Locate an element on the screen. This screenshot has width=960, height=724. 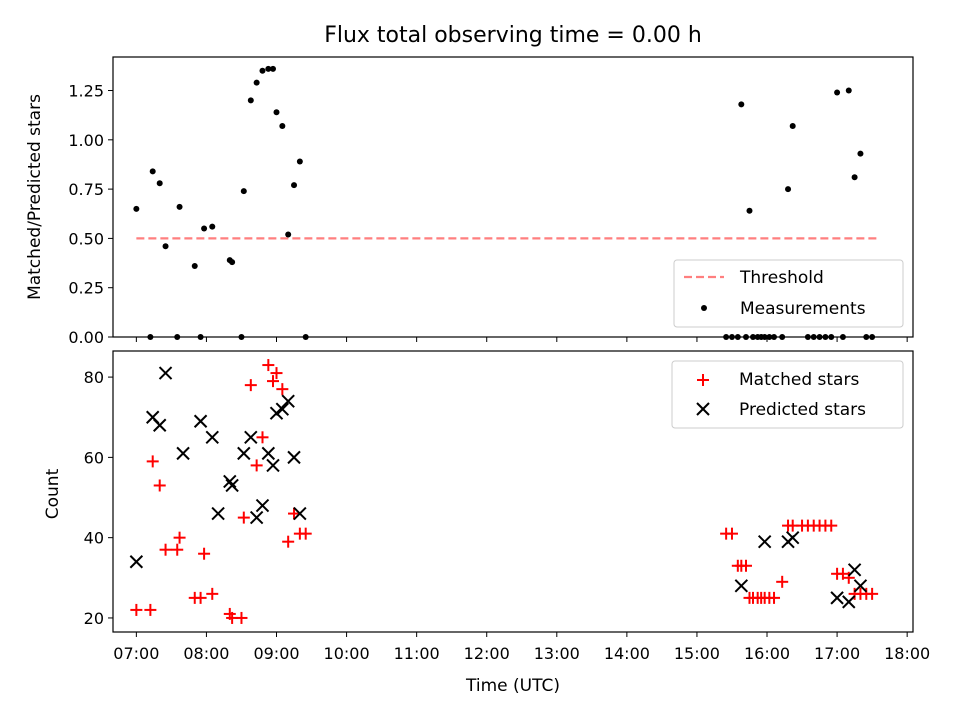
top-chart-title: Flux total observing time = 0.00 h is located at coordinates (513, 35).